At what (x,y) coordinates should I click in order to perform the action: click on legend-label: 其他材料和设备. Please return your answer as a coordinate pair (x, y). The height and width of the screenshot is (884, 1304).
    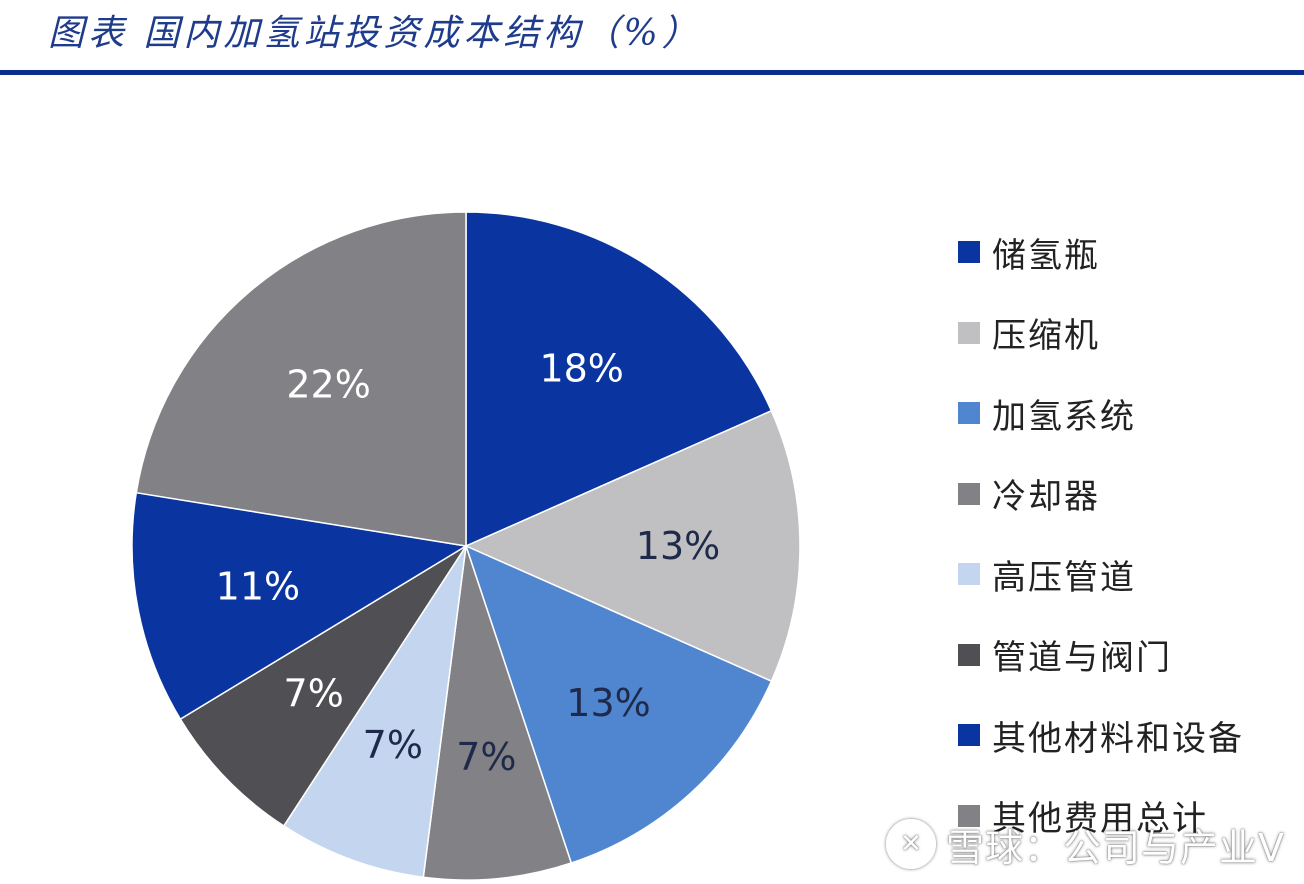
    Looking at the image, I should click on (1118, 738).